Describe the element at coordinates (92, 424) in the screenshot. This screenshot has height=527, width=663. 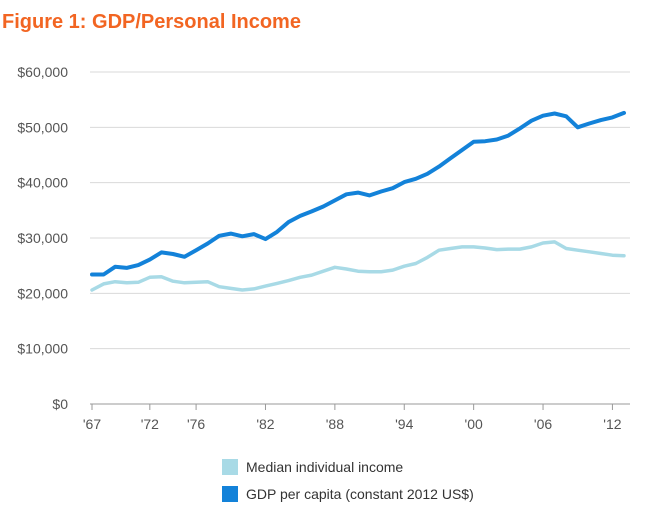
I see `x-tick-label: '67` at that location.